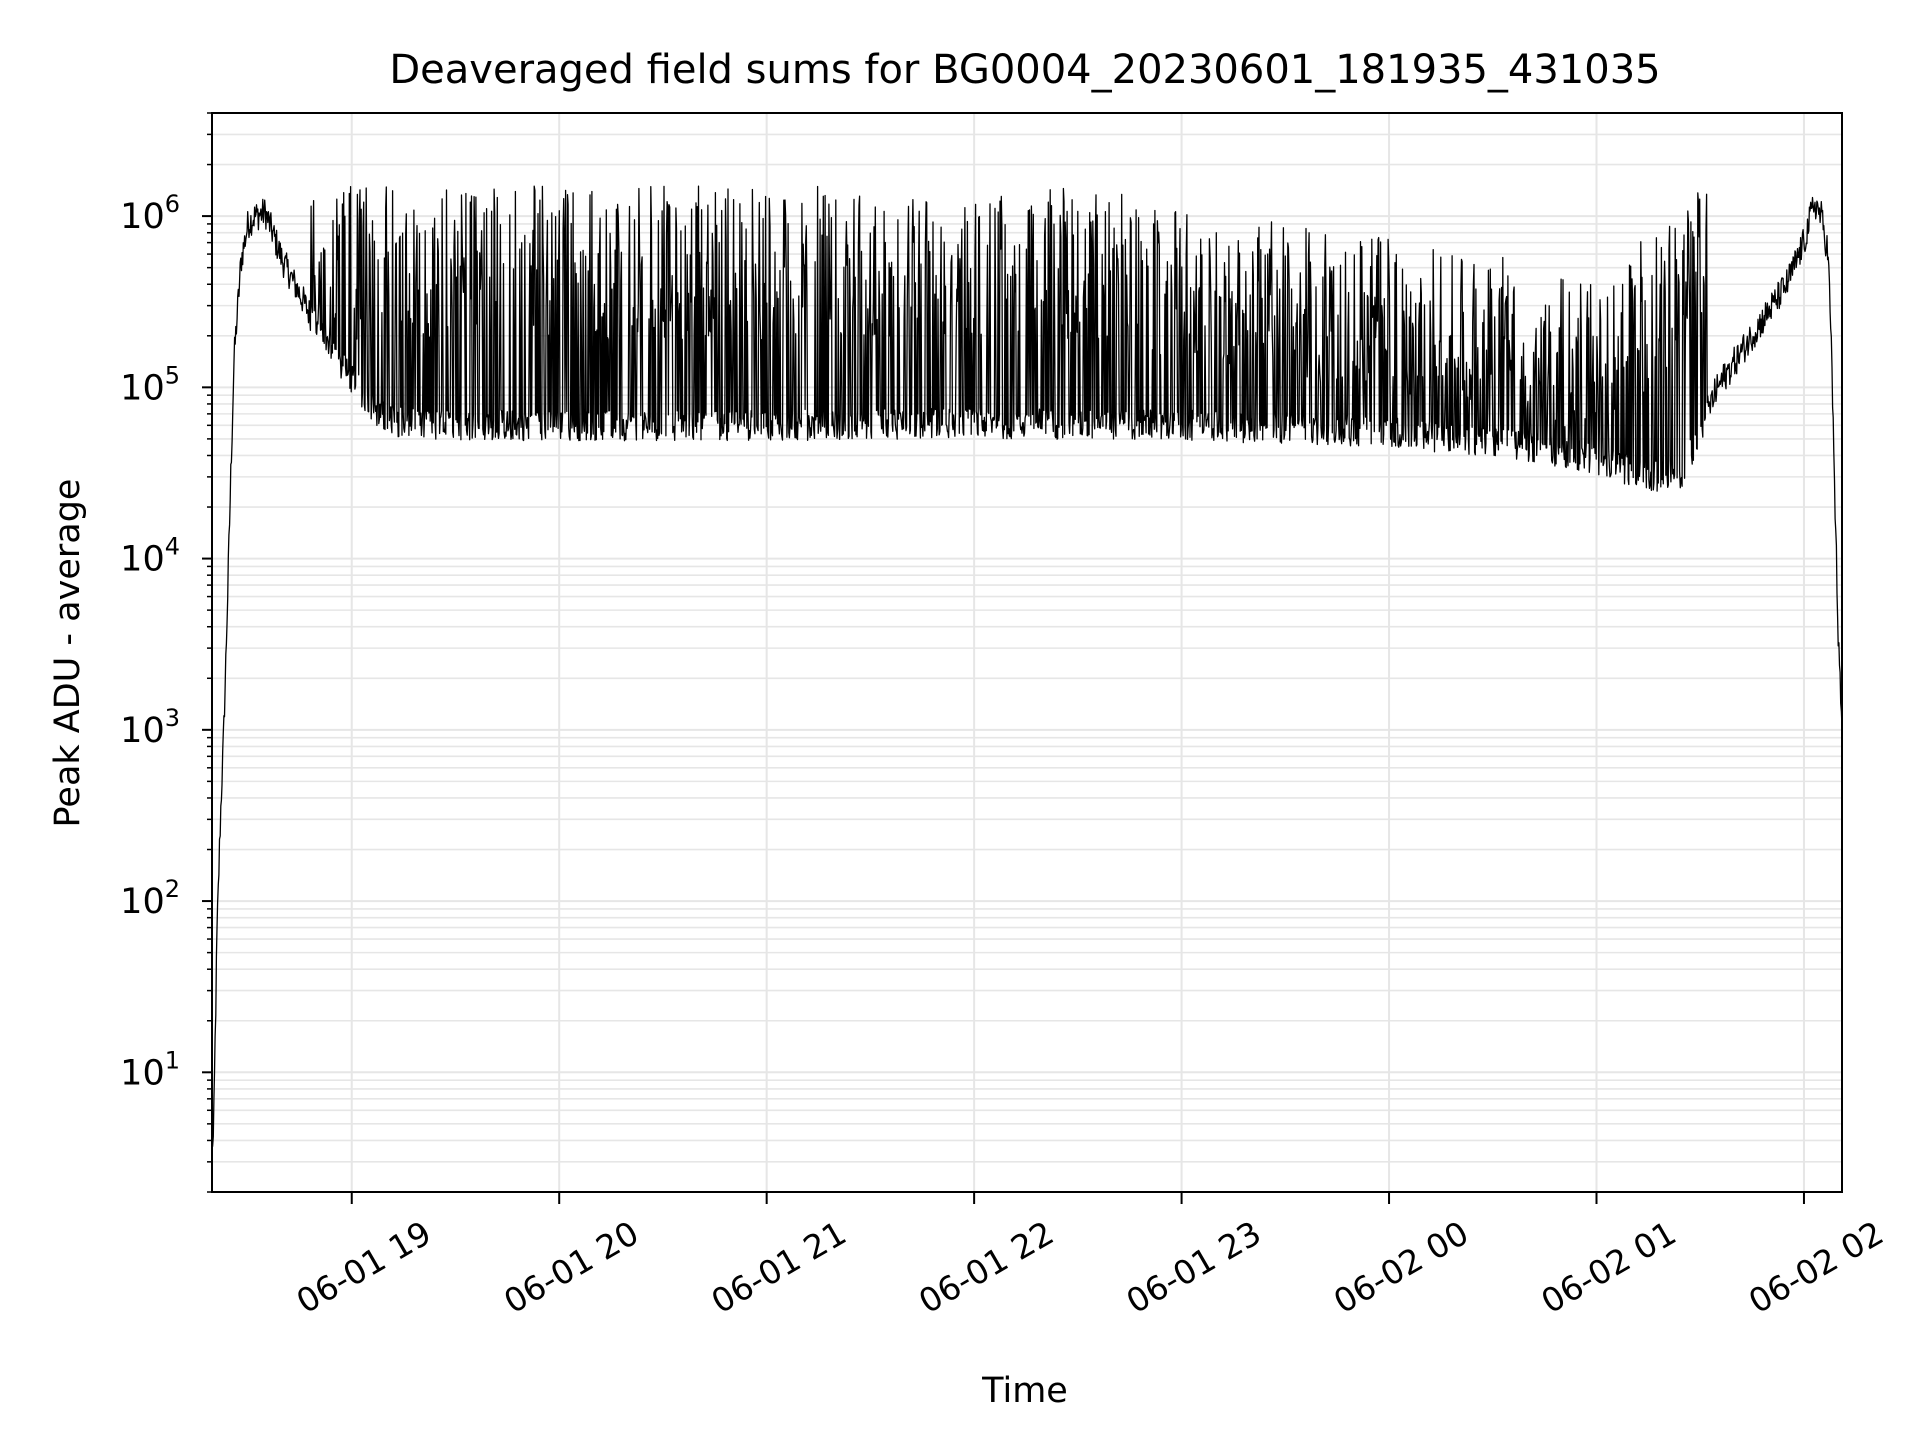 The image size is (1920, 1440). I want to click on y-axis: 10¹ 10² 10³ 10⁴ 10⁵ 10⁶, so click(166, 652).